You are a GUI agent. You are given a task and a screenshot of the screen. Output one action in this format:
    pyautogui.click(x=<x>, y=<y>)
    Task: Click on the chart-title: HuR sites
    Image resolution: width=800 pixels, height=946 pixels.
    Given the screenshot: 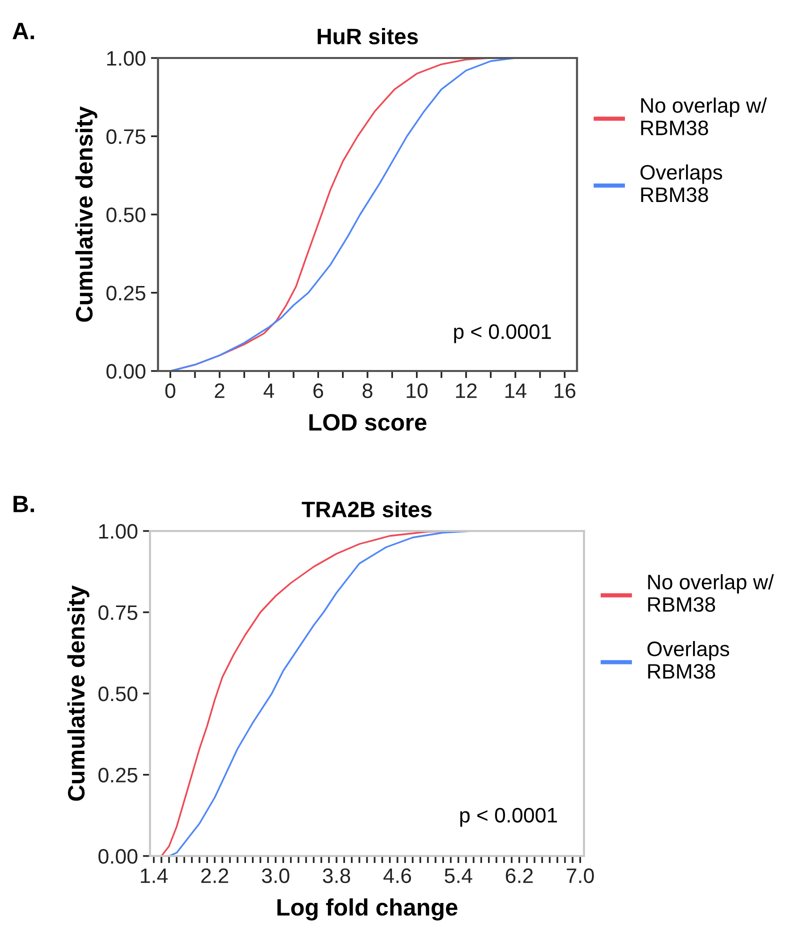 What is the action you would take?
    pyautogui.click(x=368, y=36)
    